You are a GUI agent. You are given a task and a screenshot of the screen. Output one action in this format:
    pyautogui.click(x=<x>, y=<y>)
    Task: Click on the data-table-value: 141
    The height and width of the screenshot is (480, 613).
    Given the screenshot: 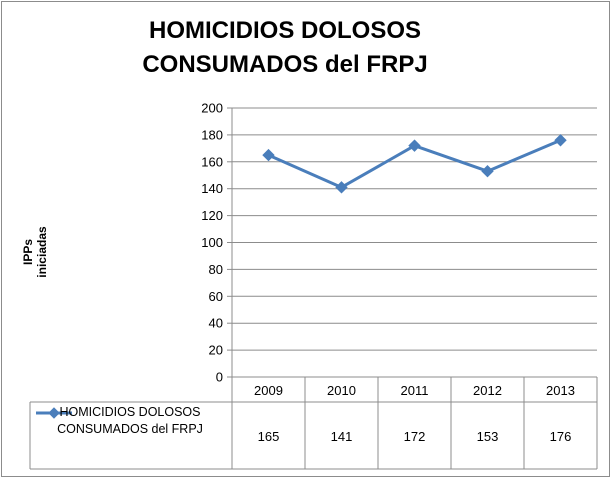 What is the action you would take?
    pyautogui.click(x=342, y=436)
    